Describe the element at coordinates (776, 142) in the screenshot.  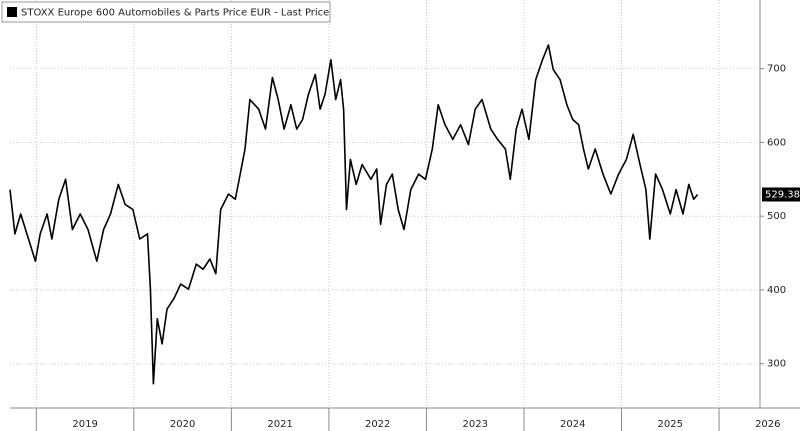
I see `y-tick-label: 600` at that location.